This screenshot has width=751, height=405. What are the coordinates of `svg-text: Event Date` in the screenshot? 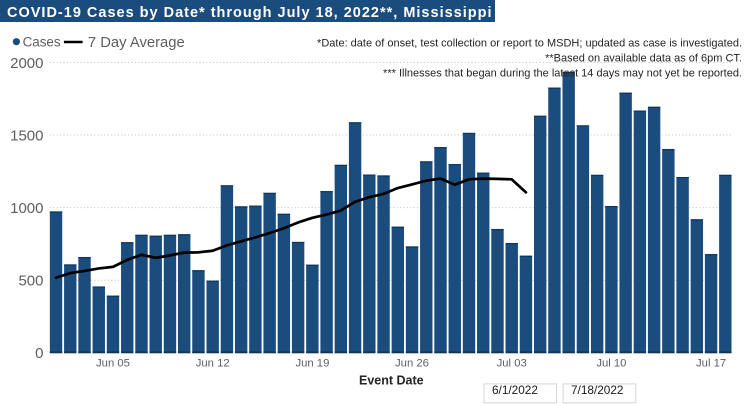 It's located at (391, 381).